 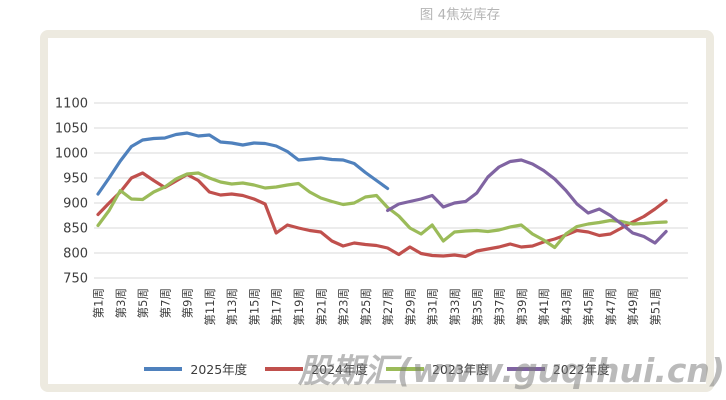 What do you see at coordinates (188, 303) in the screenshot?
I see `svg-text: 第9周` at bounding box center [188, 303].